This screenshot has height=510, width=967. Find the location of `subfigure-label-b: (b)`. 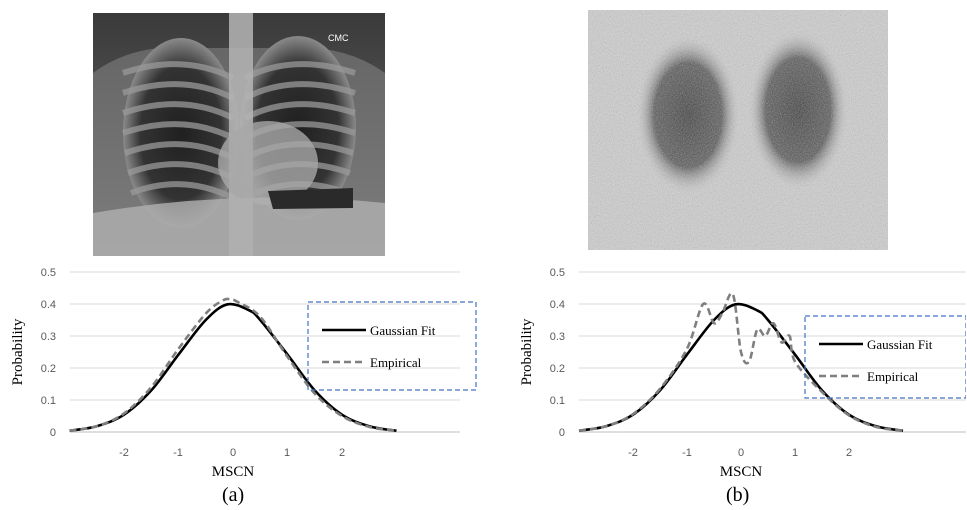

subfigure-label-b: (b) is located at coordinates (738, 495).